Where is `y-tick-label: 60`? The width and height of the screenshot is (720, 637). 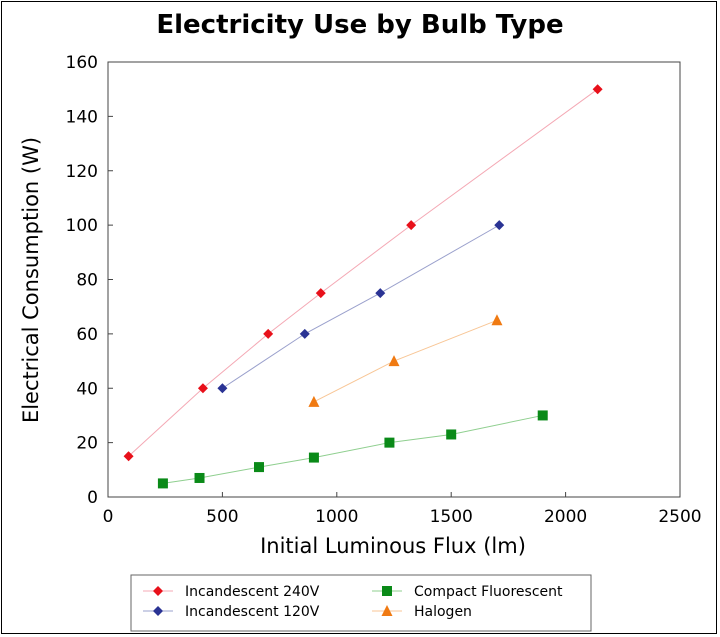
y-tick-label: 60 is located at coordinates (87, 335).